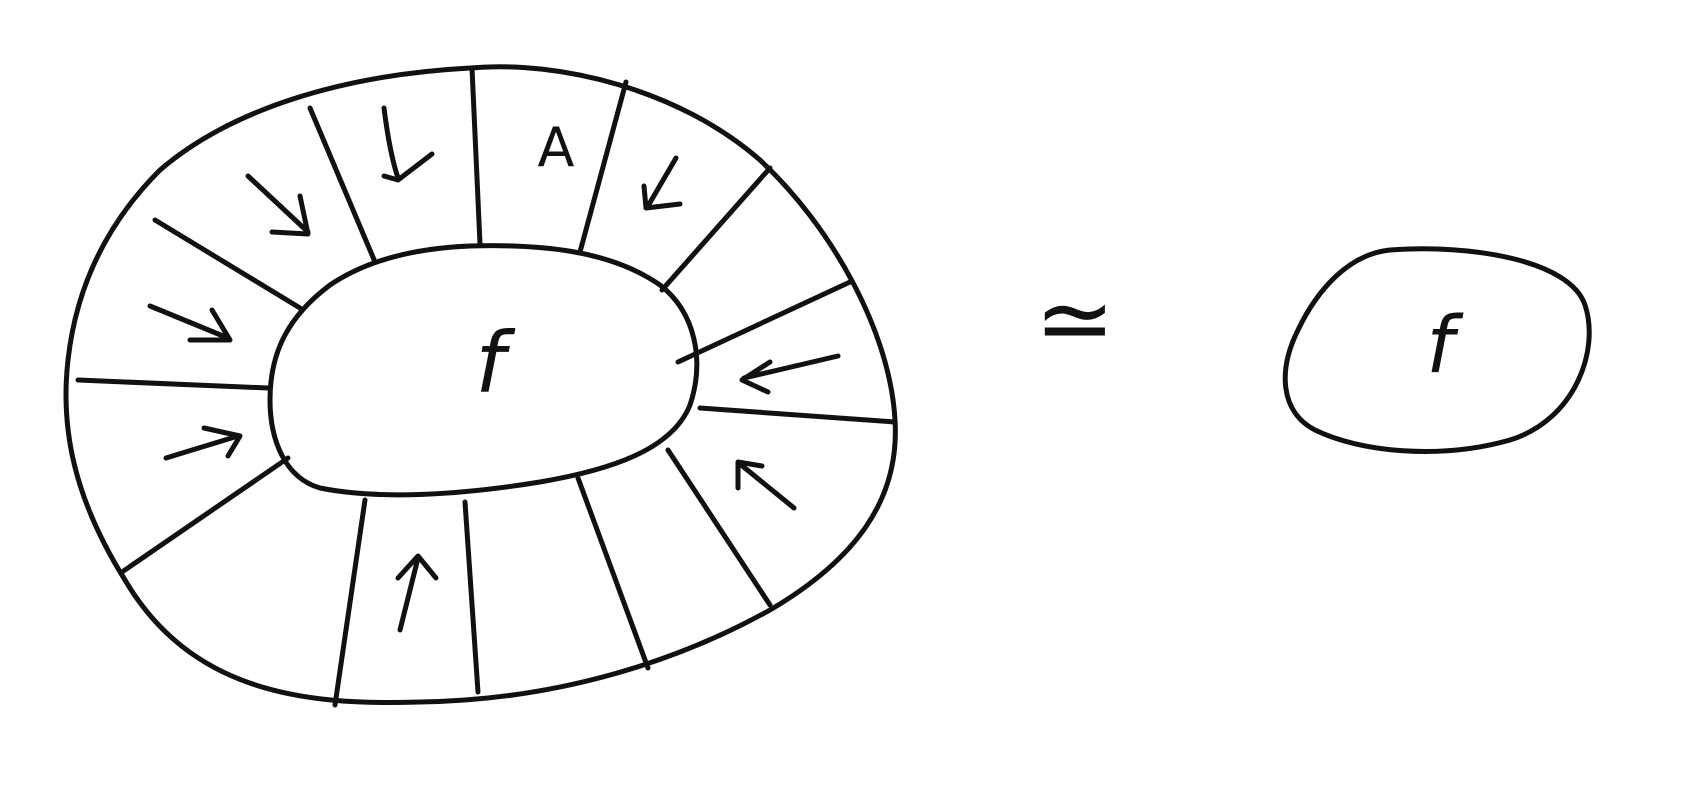 This screenshot has height=792, width=1698. I want to click on relation-symbol: ≃, so click(1075, 319).